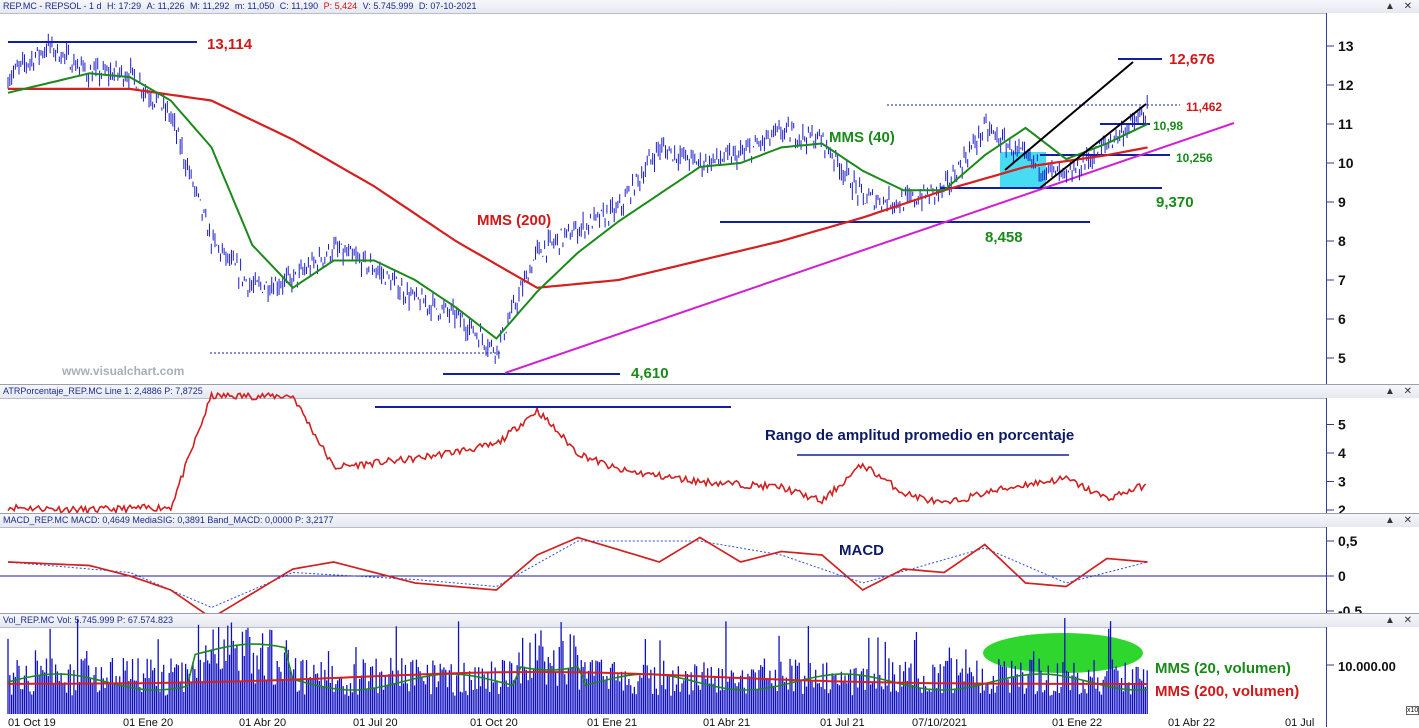 Image resolution: width=1419 pixels, height=728 pixels. What do you see at coordinates (577, 667) in the screenshot?
I see `volume-sma20-line` at bounding box center [577, 667].